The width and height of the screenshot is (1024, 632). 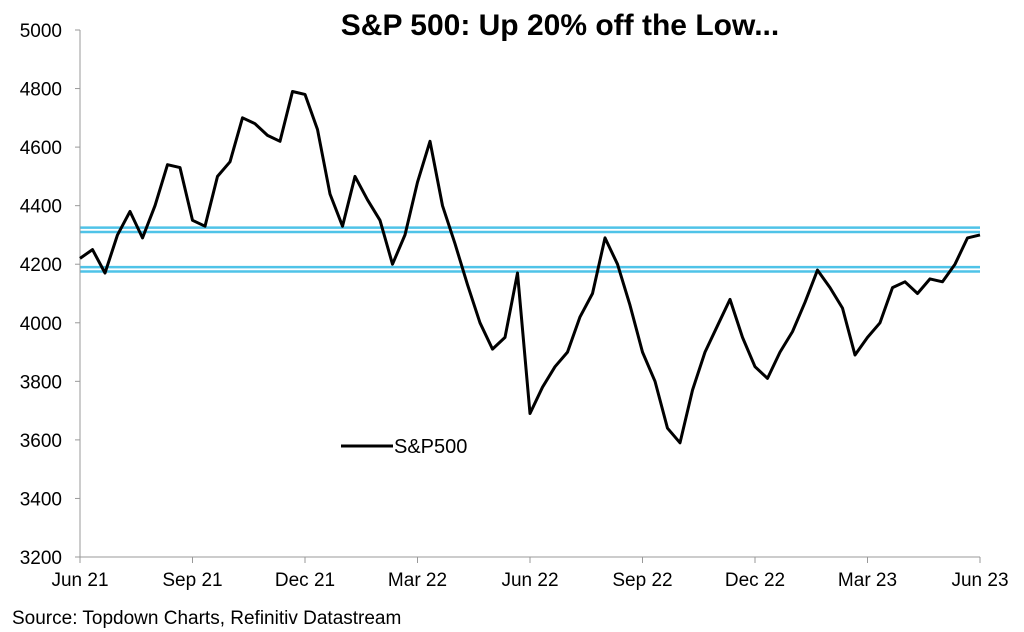 What do you see at coordinates (305, 580) in the screenshot?
I see `x-tick-label: Dec 21` at bounding box center [305, 580].